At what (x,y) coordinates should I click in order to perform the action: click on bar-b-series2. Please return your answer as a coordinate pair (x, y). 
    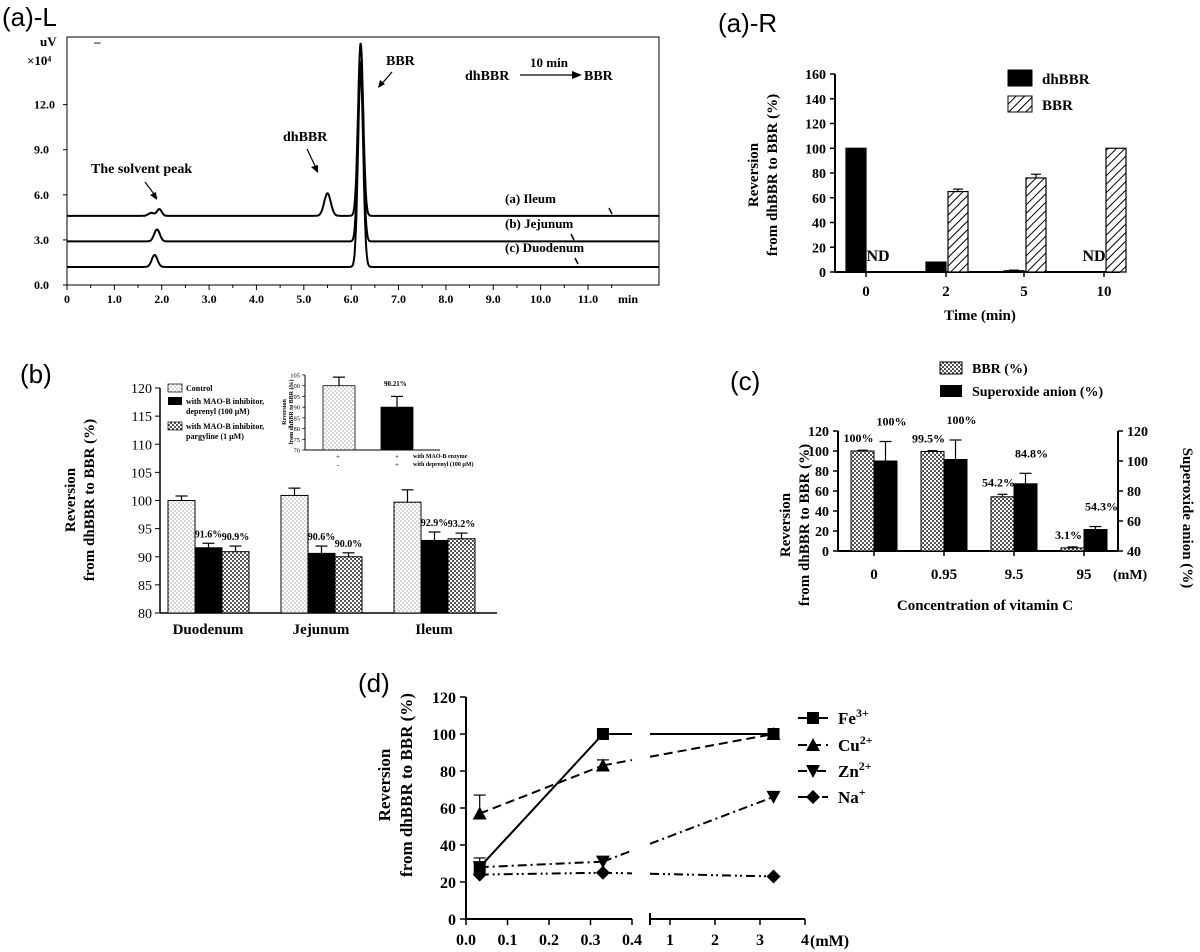
    Looking at the image, I should click on (461, 576).